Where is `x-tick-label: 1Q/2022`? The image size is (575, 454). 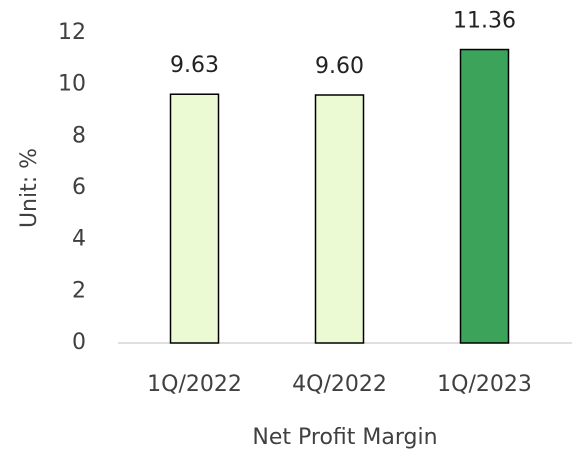
x-tick-label: 1Q/2022 is located at coordinates (194, 384).